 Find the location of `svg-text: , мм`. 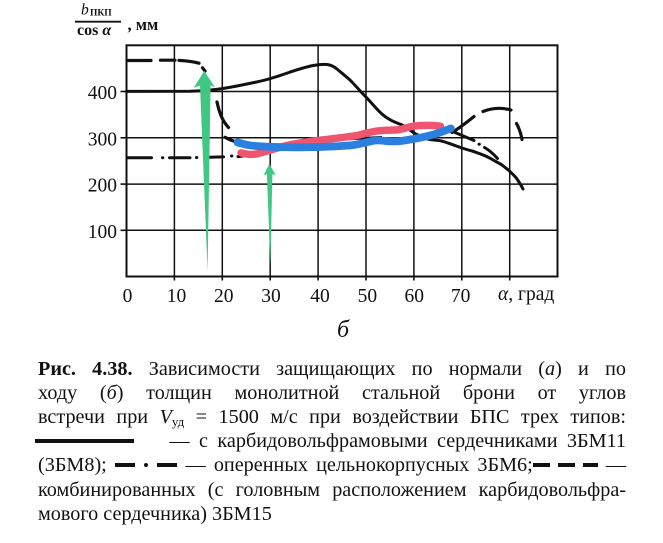

svg-text: , мм is located at coordinates (143, 24).